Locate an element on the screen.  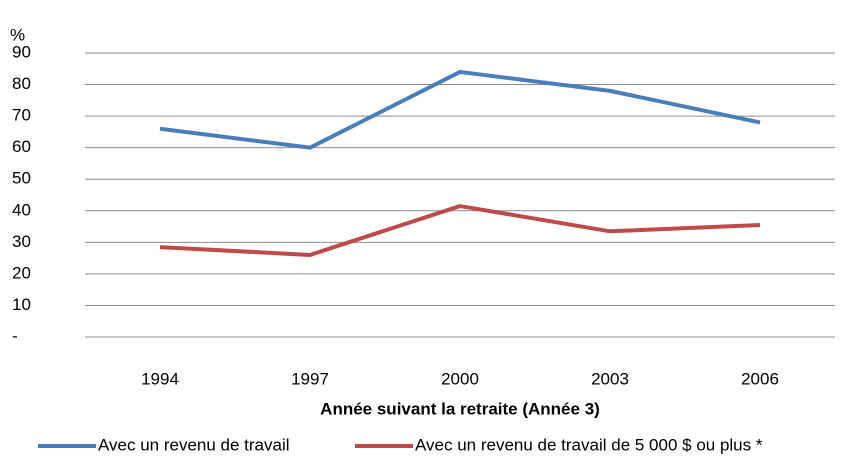
y-tick-label: 30 is located at coordinates (21, 241).